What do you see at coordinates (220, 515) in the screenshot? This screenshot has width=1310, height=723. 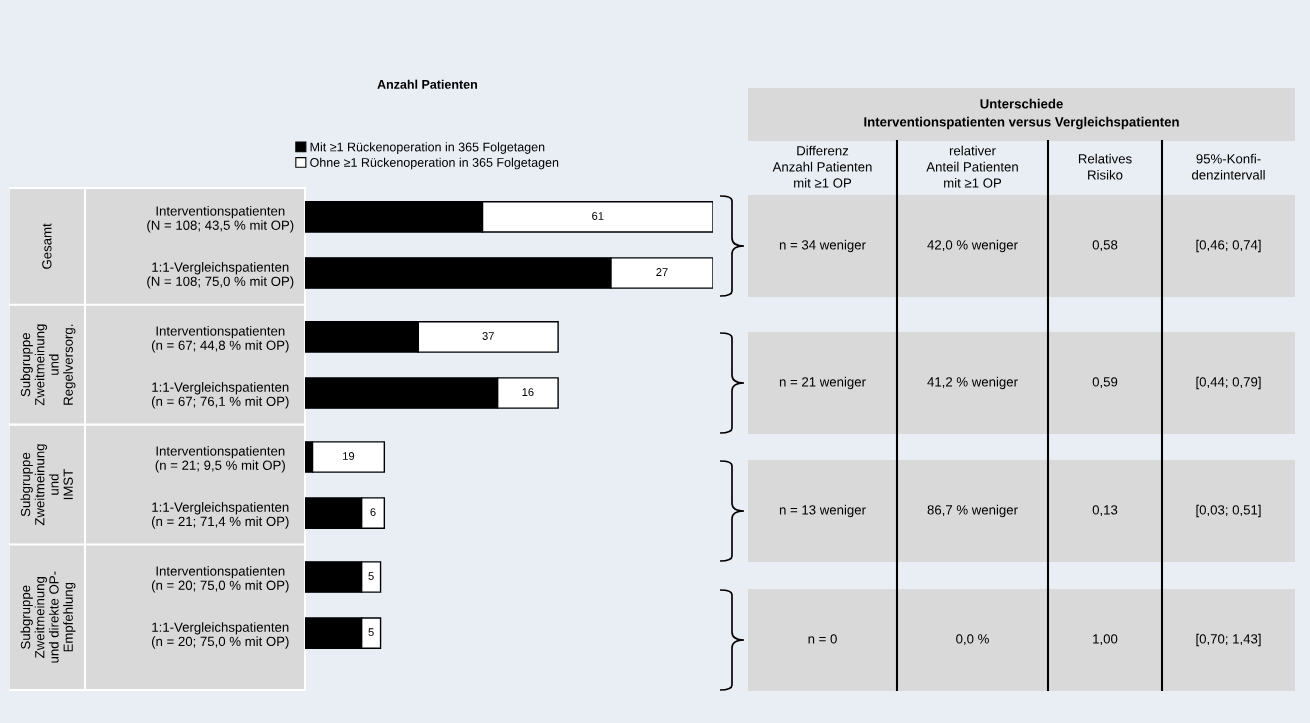 I see `y-tick-label: 1:1-Vergleichspatienten (n = 21; 71,4 % mit OP)` at bounding box center [220, 515].